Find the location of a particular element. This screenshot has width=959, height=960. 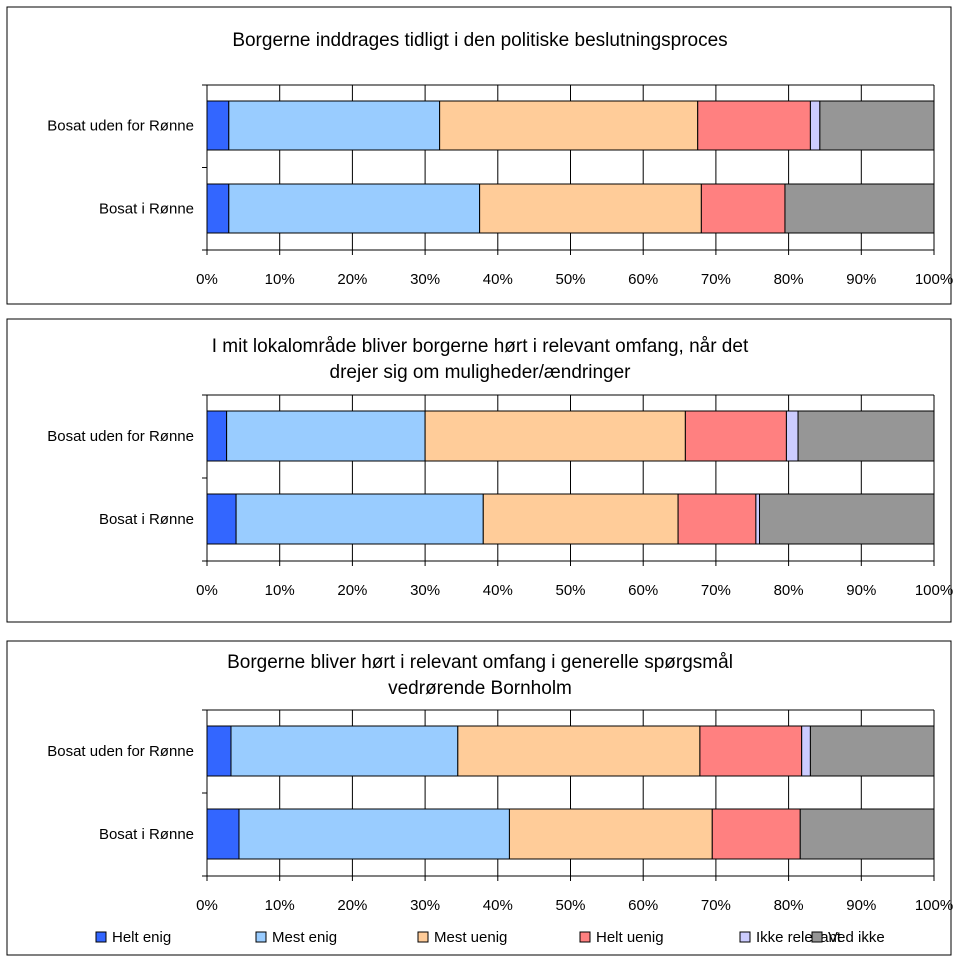

chart-title-line: vedrørende Bornholm is located at coordinates (480, 688).